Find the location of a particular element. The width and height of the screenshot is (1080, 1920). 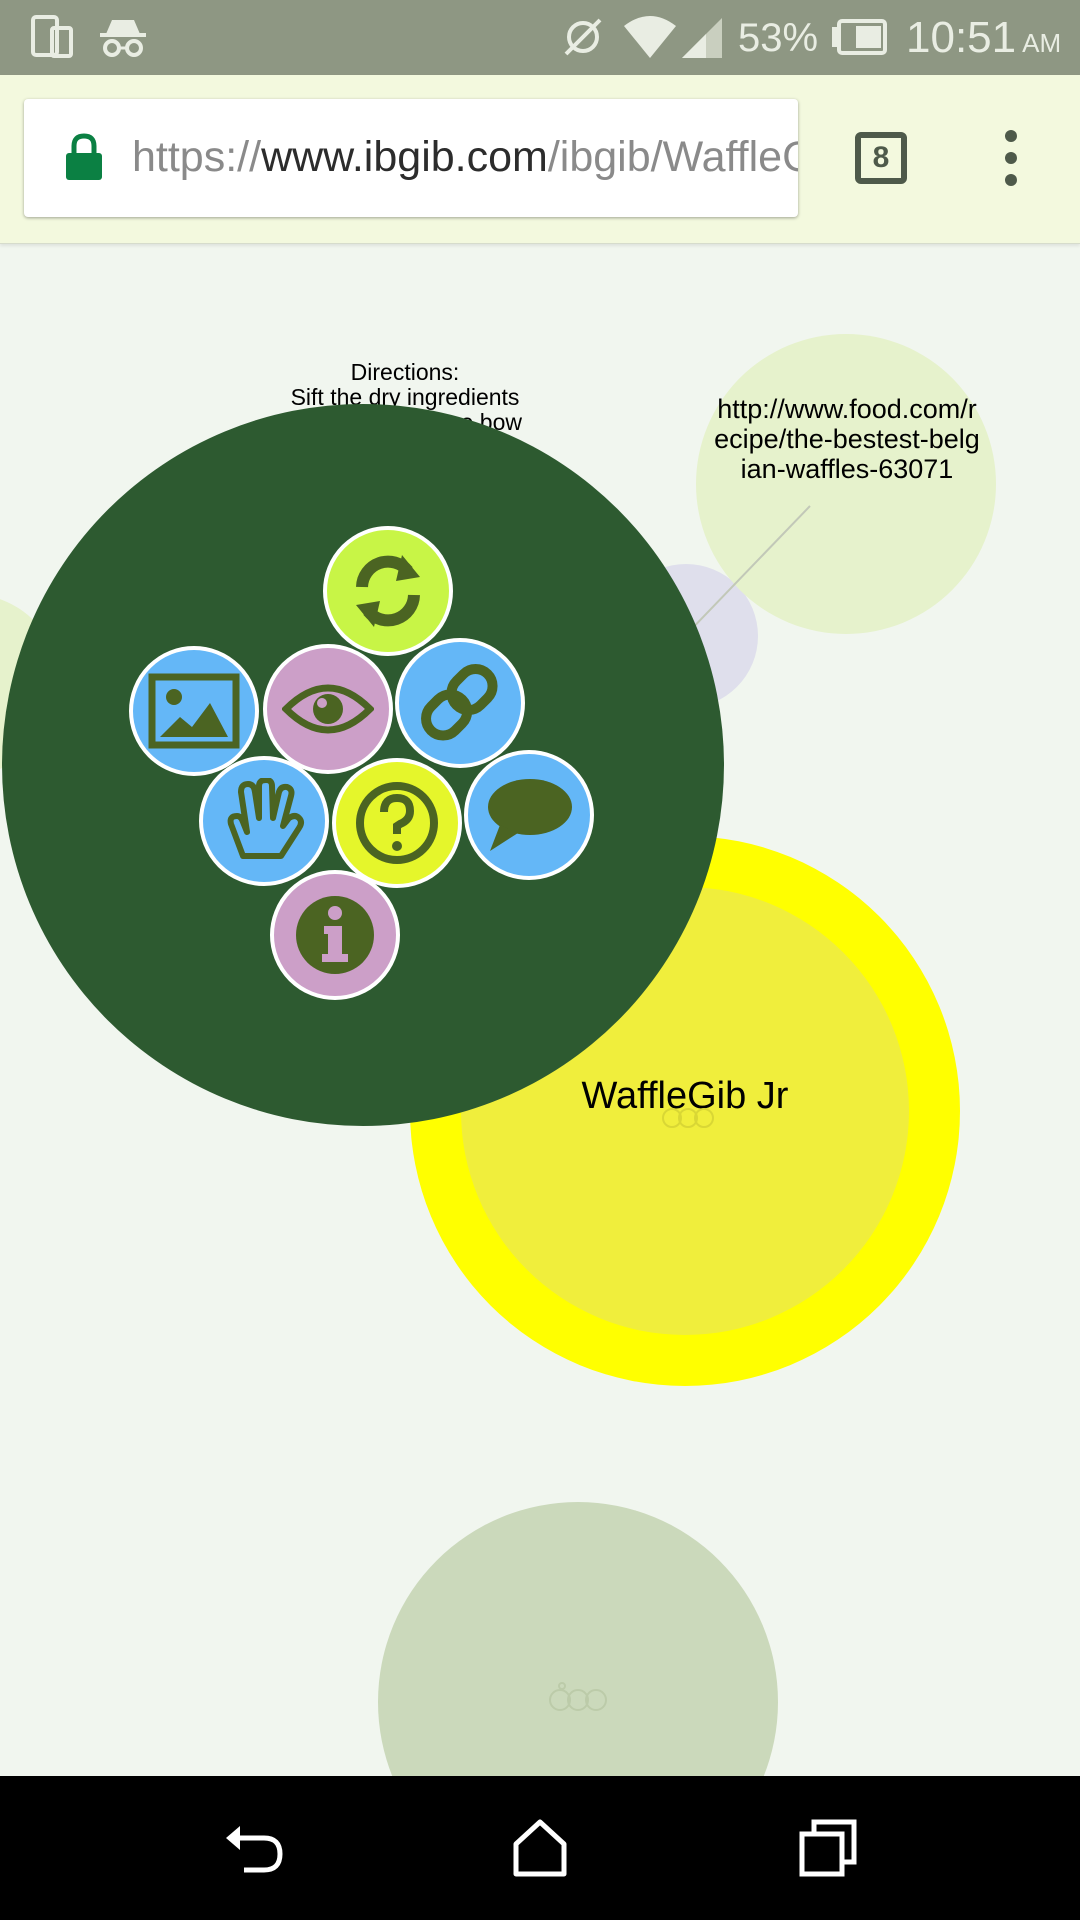

incognito-icon is located at coordinates (123, 38).